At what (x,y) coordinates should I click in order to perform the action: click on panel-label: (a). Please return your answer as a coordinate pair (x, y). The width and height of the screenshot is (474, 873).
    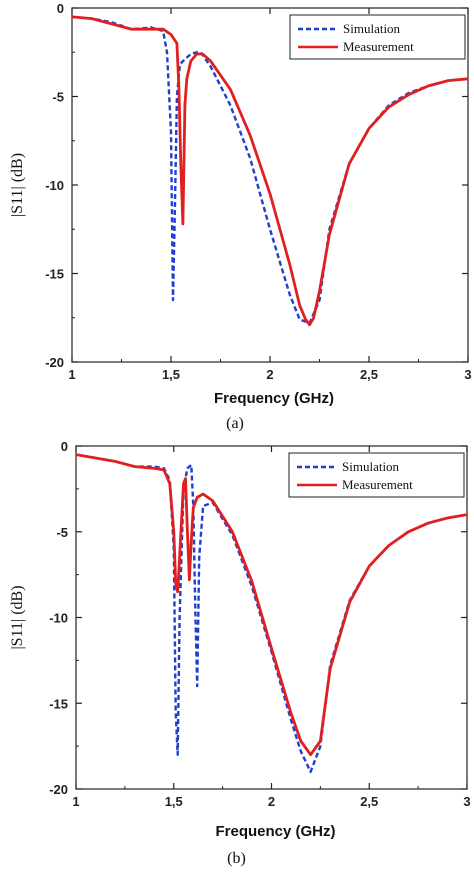
    Looking at the image, I should click on (235, 423).